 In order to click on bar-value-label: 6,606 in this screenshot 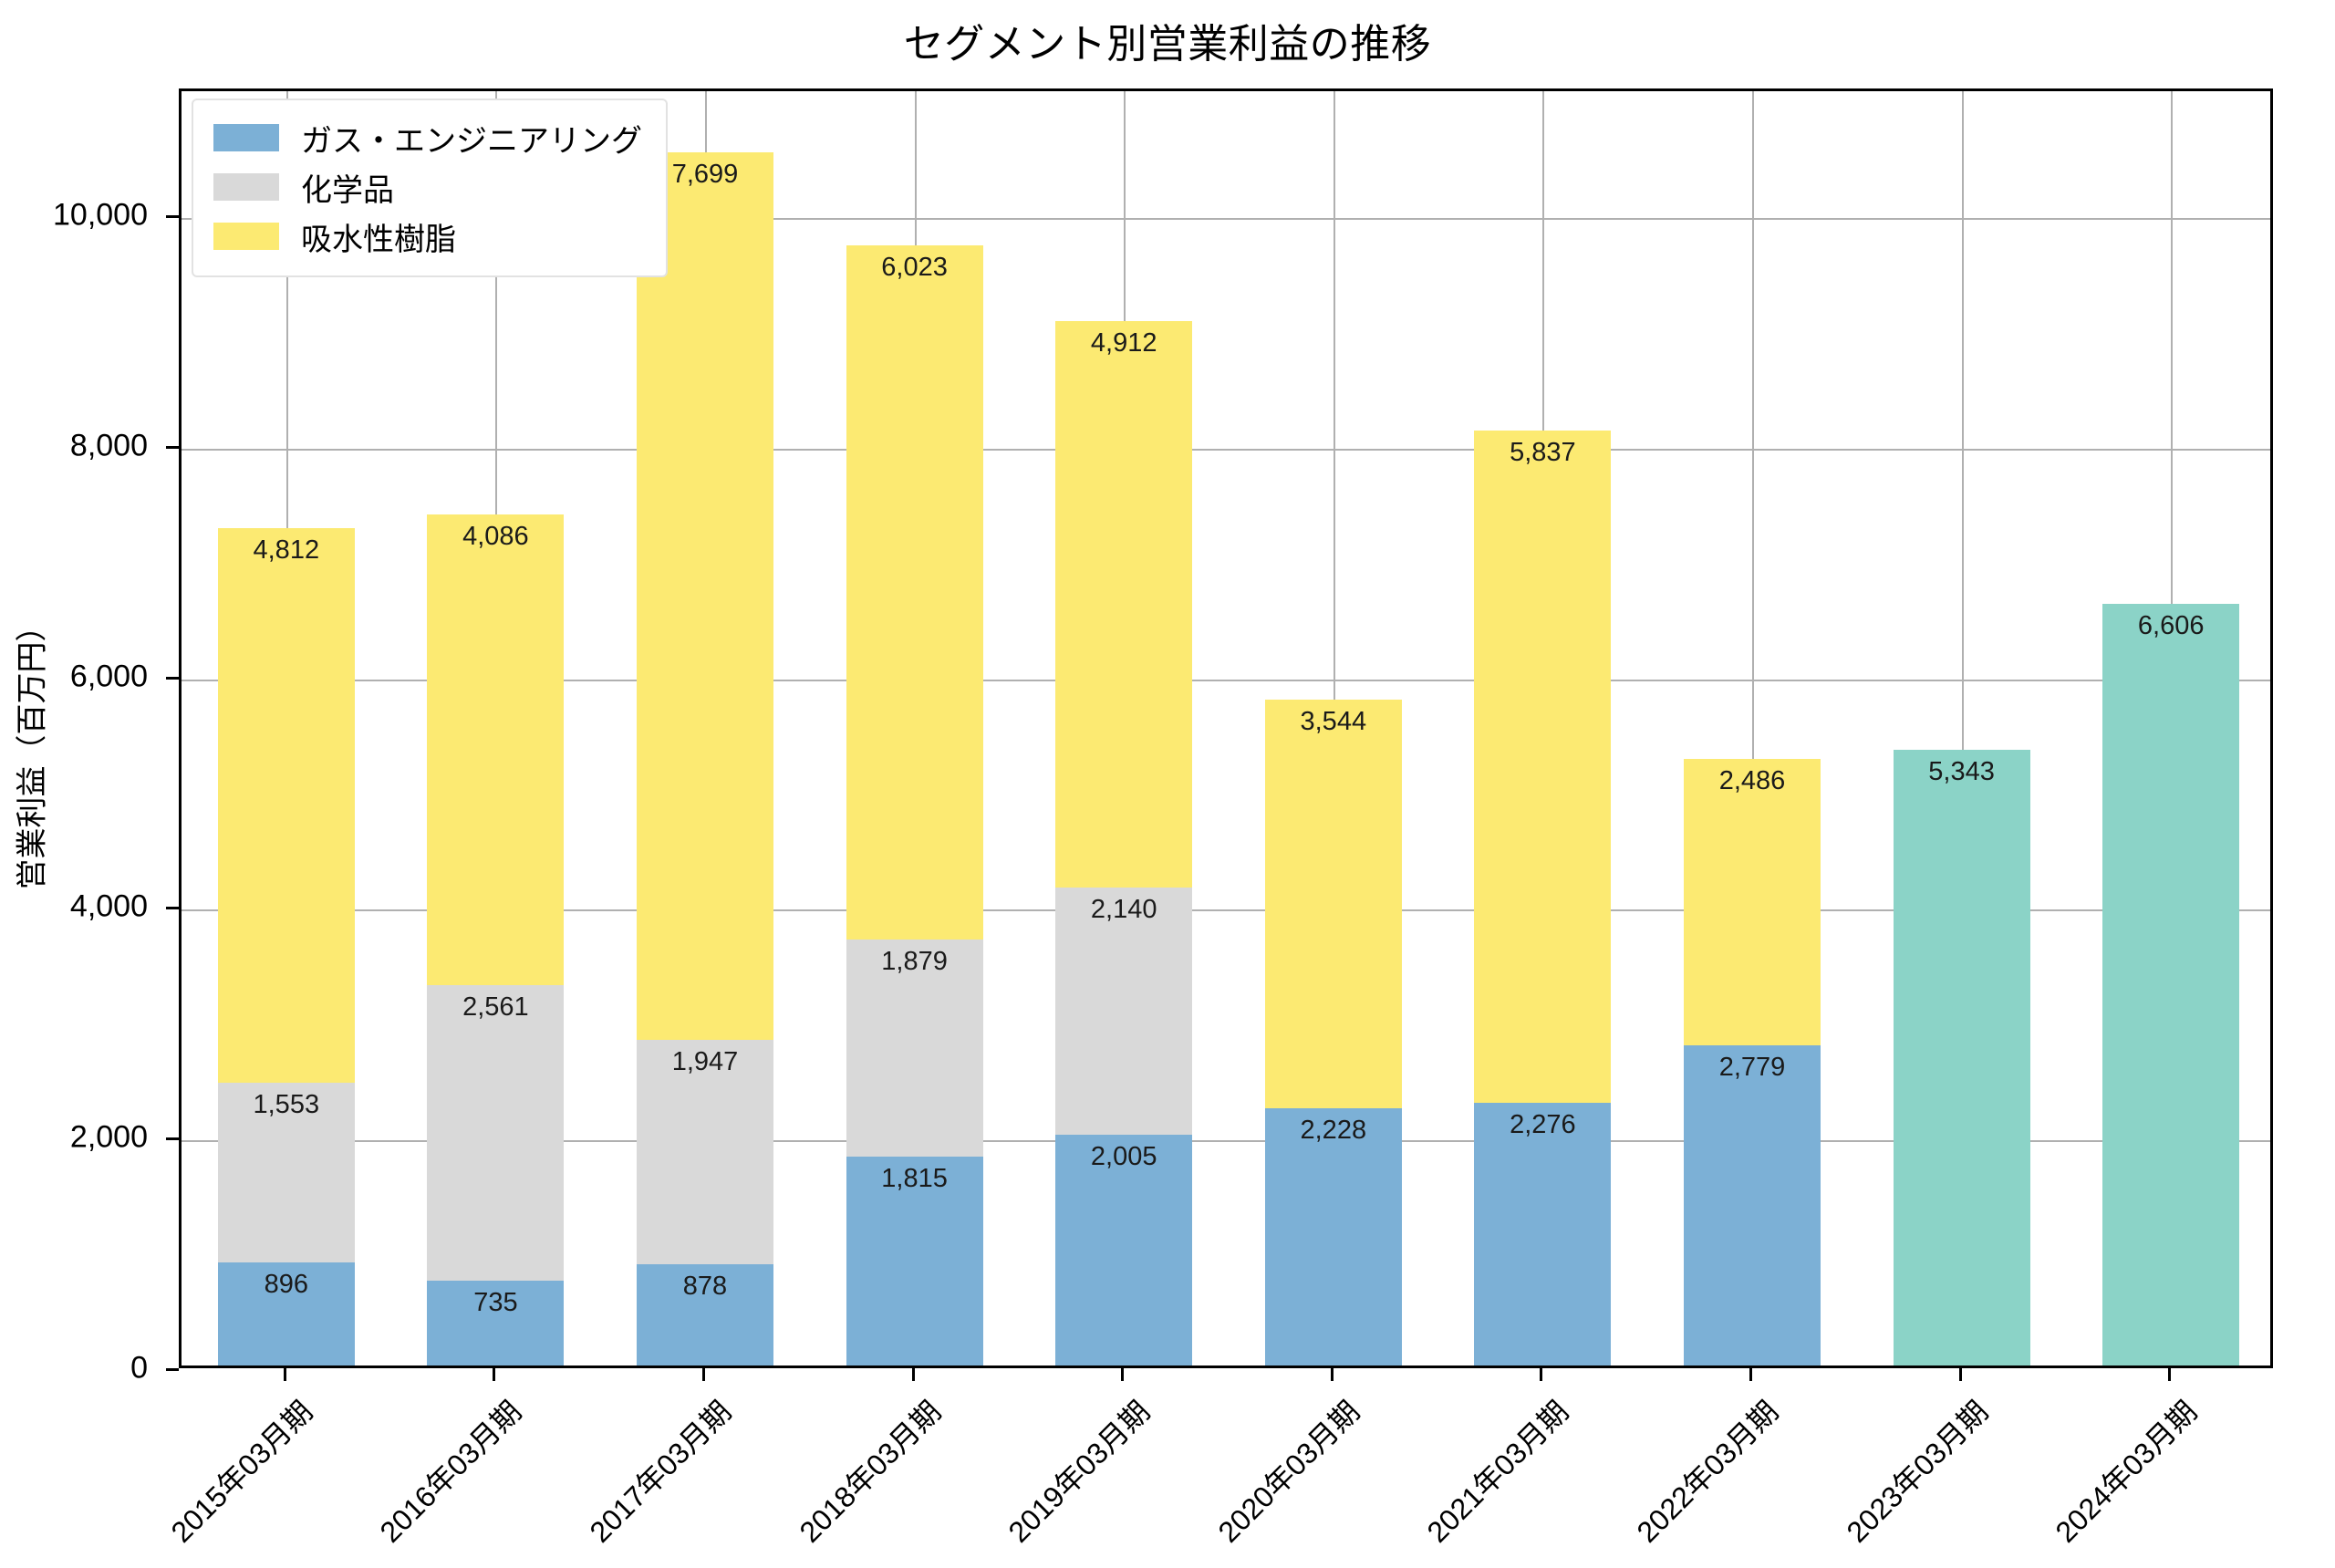, I will do `click(2171, 626)`.